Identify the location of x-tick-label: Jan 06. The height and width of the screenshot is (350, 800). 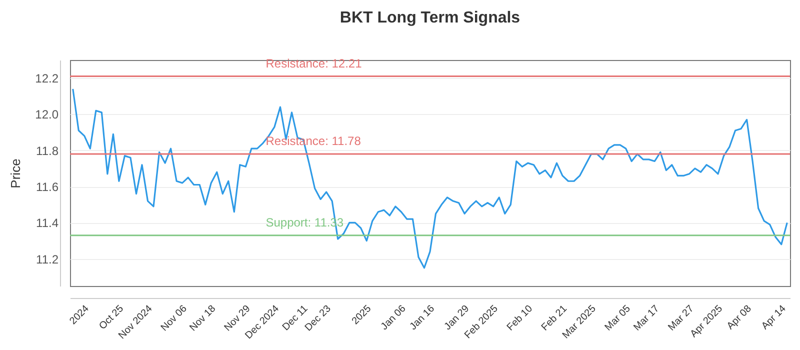
(393, 317).